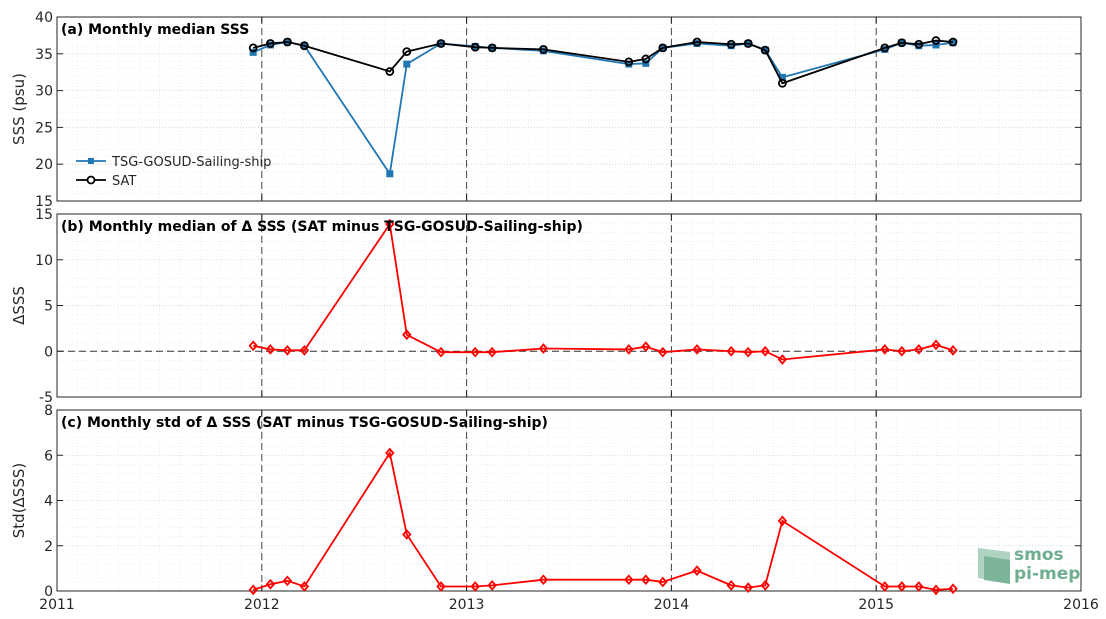 This screenshot has width=1106, height=619. Describe the element at coordinates (155, 30) in the screenshot. I see `panel-title: (a) Monthly median SSS` at that location.